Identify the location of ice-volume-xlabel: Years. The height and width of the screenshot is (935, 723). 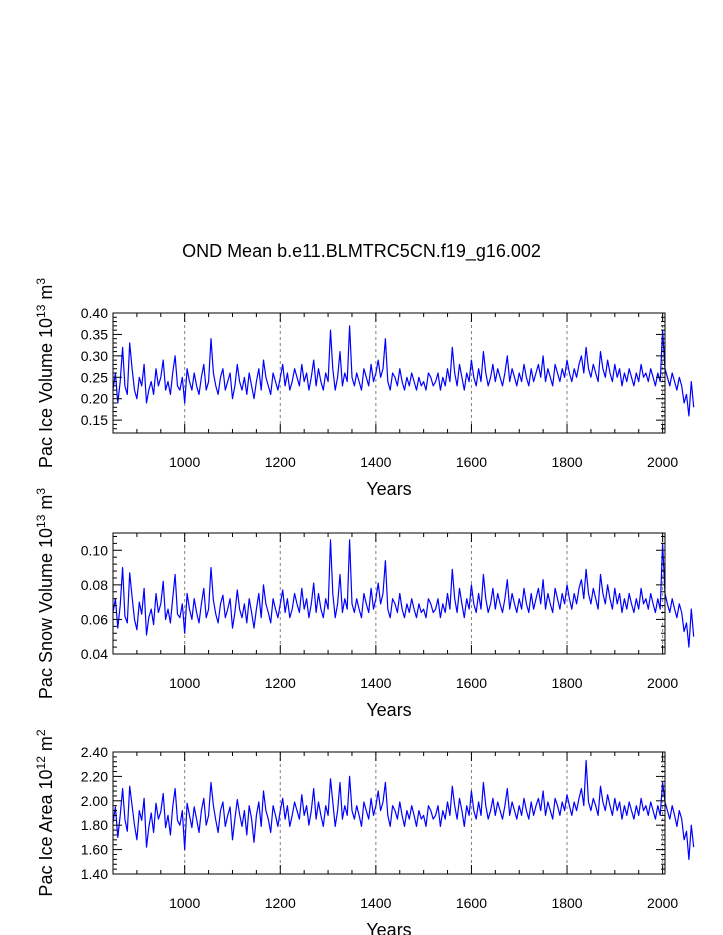
(388, 489).